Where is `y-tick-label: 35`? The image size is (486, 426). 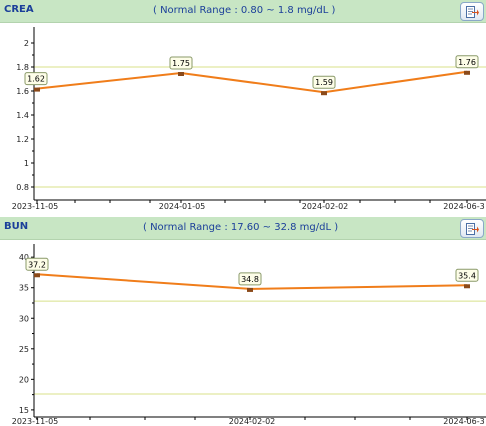 y-tick-label: 35 is located at coordinates (24, 288).